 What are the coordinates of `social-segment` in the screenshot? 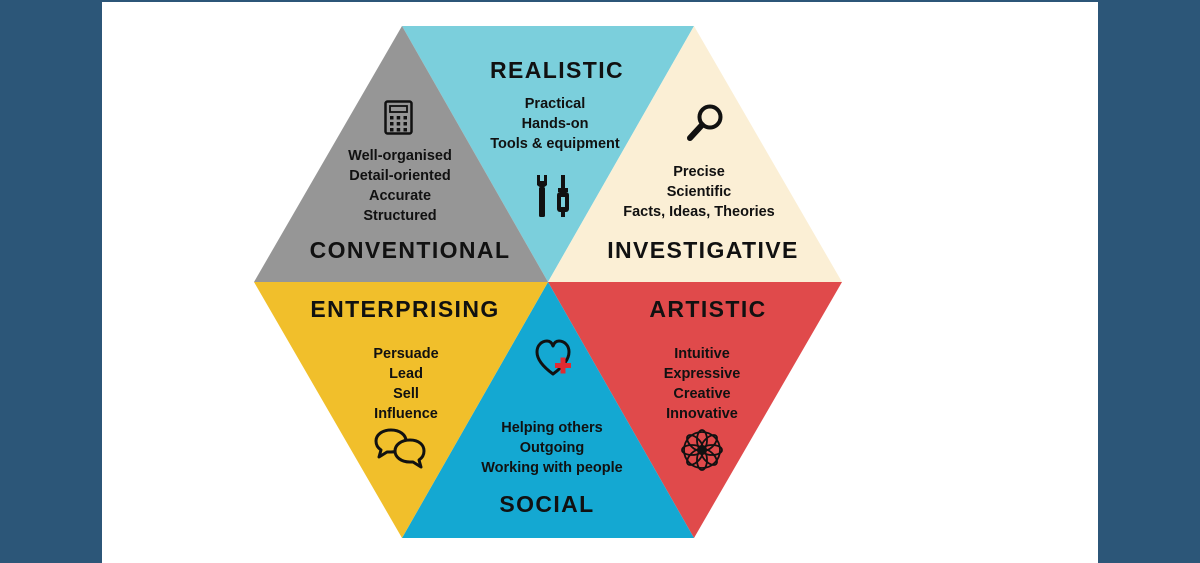 It's located at (548, 410).